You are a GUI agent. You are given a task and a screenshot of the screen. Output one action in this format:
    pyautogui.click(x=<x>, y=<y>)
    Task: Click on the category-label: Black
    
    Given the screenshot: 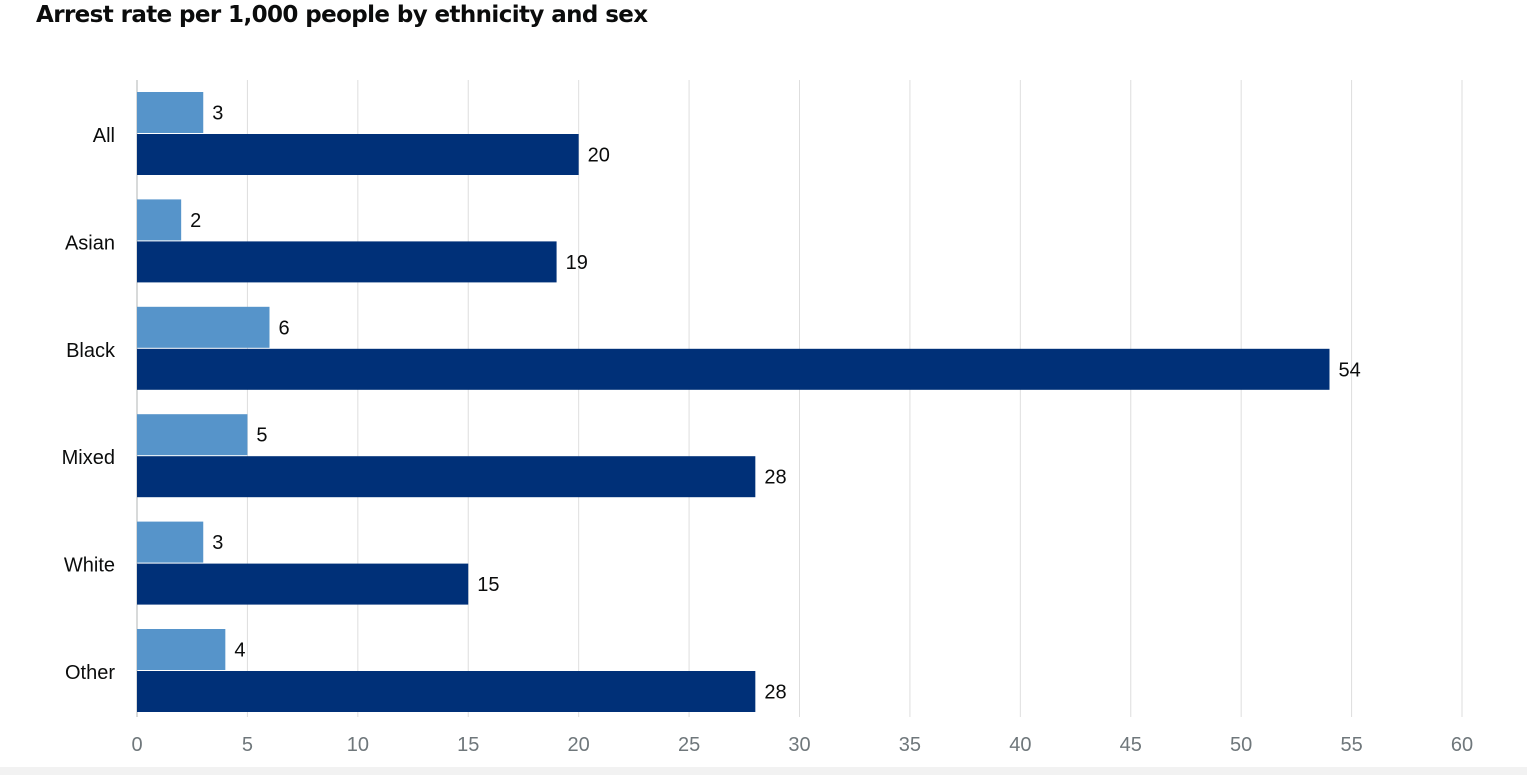 What is the action you would take?
    pyautogui.click(x=91, y=351)
    